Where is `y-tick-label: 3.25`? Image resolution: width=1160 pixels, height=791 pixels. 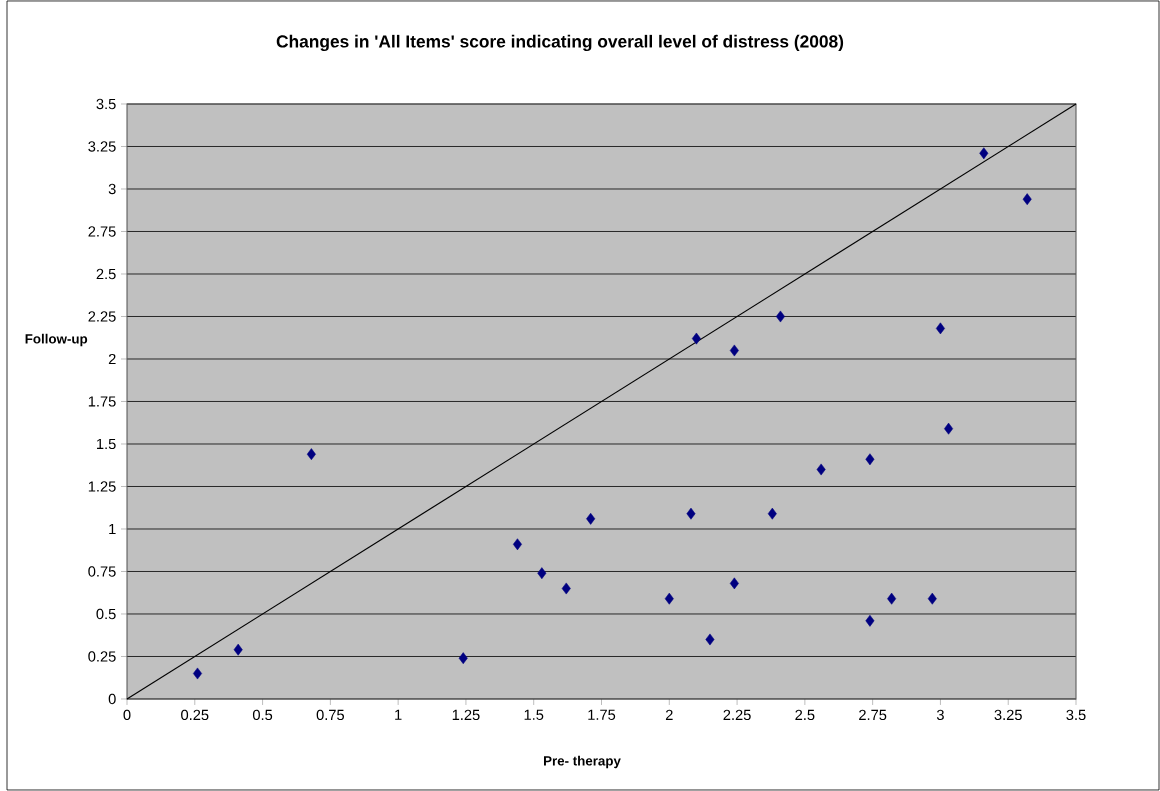 y-tick-label: 3.25 is located at coordinates (102, 146).